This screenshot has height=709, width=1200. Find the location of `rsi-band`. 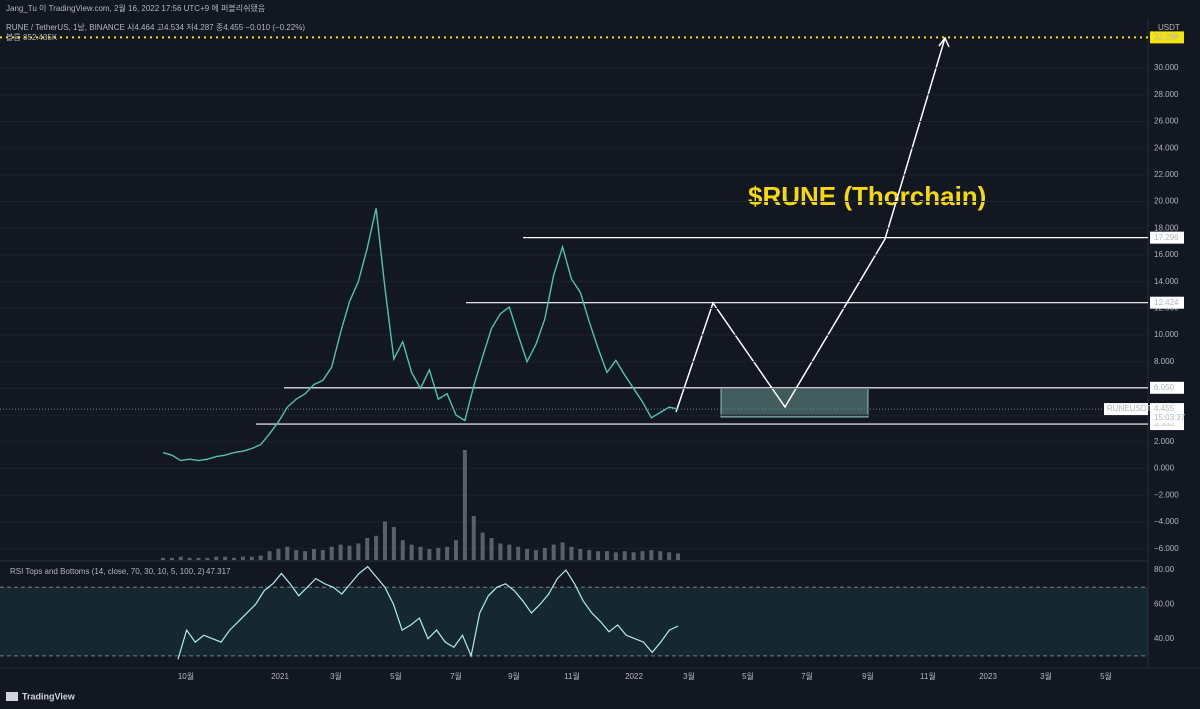

rsi-band is located at coordinates (574, 621).